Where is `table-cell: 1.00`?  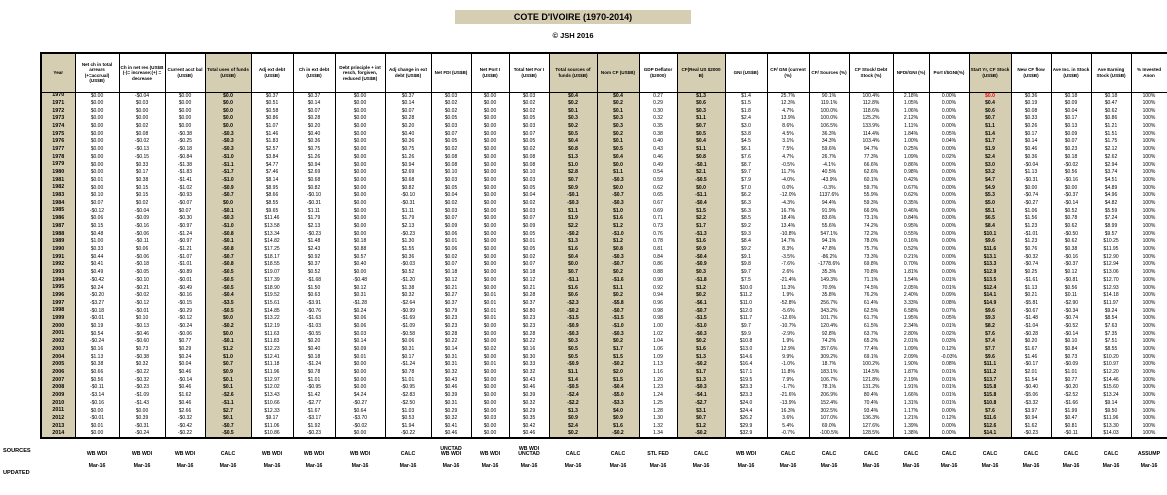
table-cell: 1.00 is located at coordinates (658, 326).